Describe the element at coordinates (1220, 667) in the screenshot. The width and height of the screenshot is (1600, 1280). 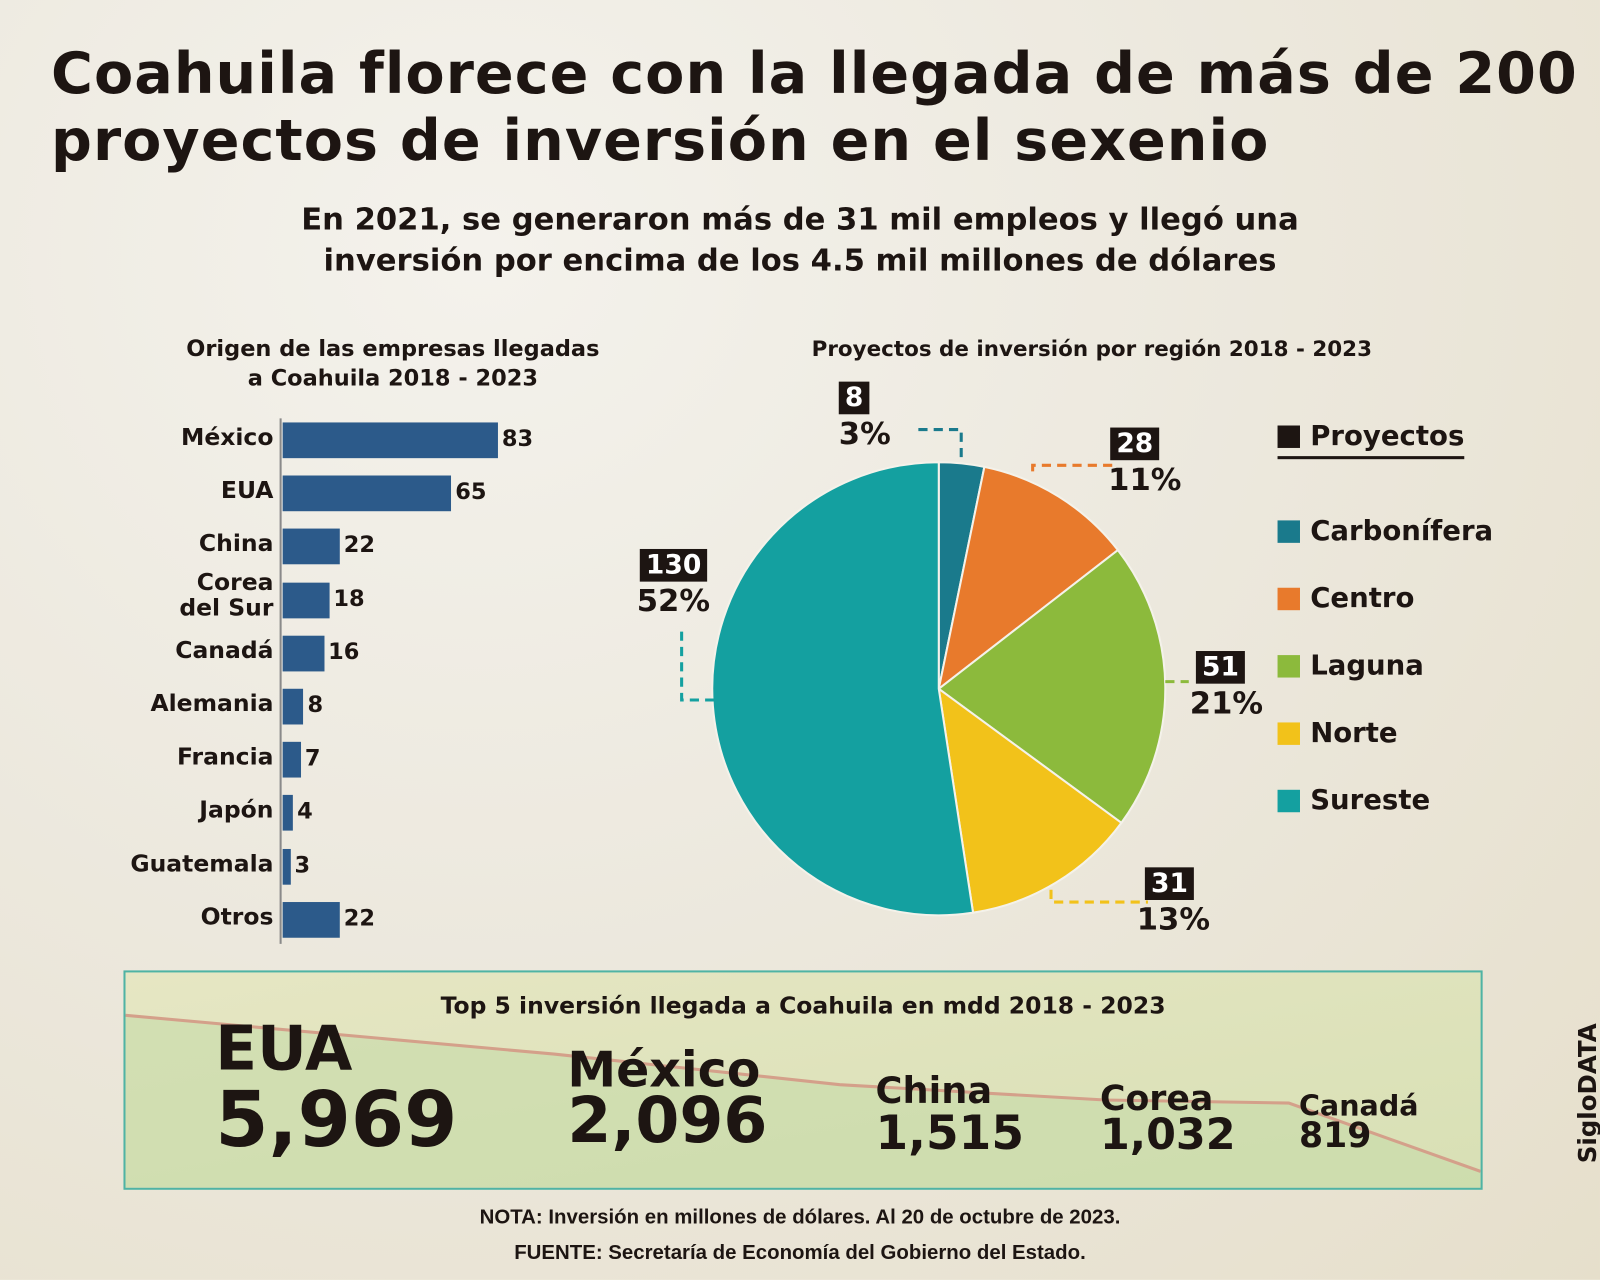
I see `pie-value-label: 51` at that location.